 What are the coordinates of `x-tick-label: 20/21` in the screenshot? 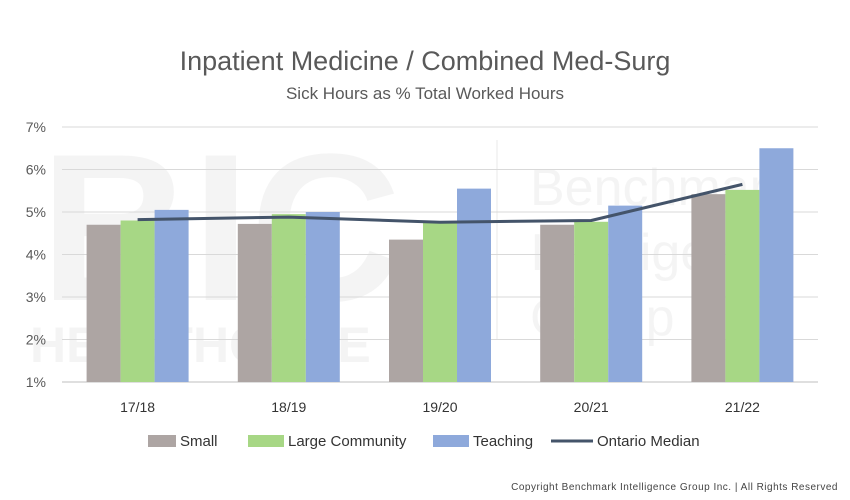 It's located at (591, 407).